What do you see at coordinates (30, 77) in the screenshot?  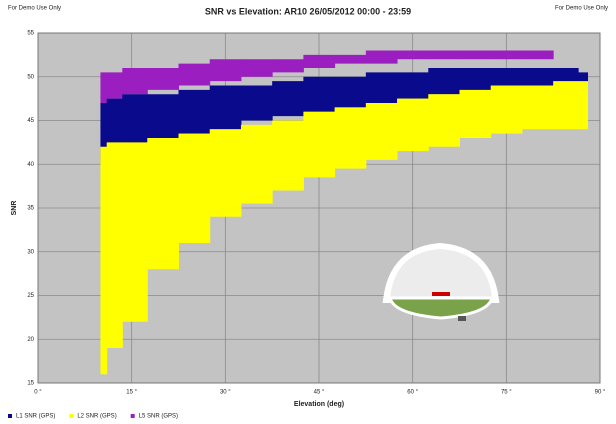 I see `y-tick-label: 50` at bounding box center [30, 77].